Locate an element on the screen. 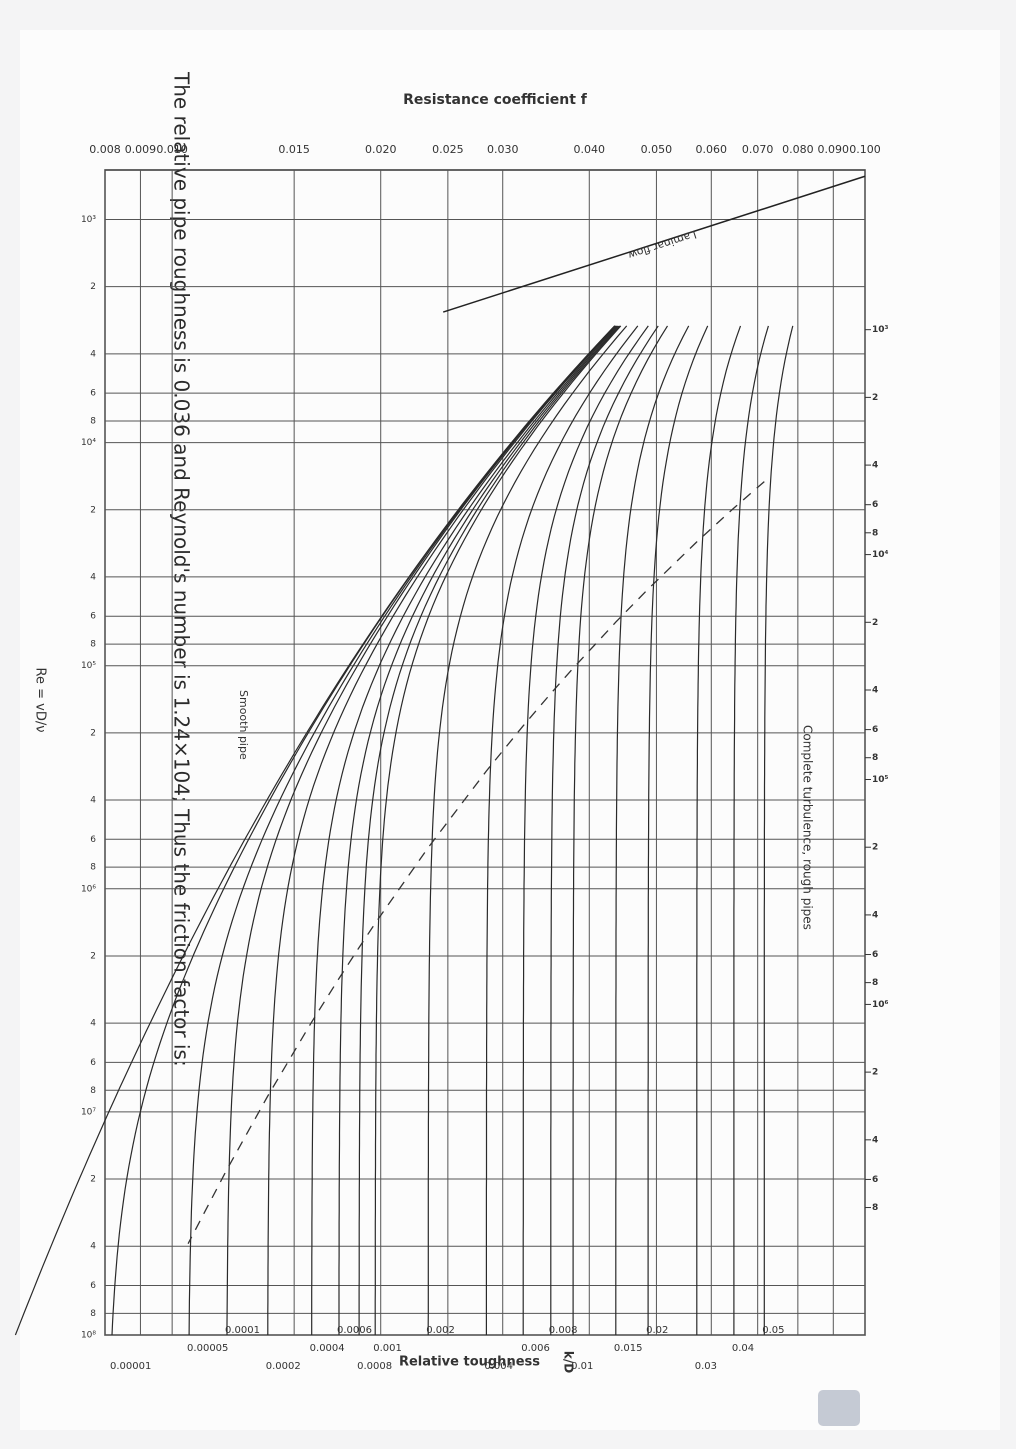 This screenshot has height=1449, width=1016. y-tick-label: 0.008 is located at coordinates (105, 149).